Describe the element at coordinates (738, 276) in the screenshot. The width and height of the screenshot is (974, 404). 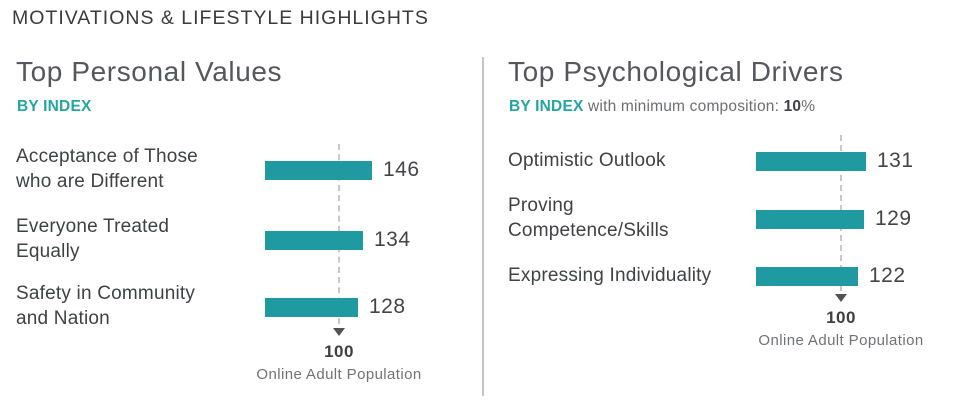
I see `bar-row: Expressing Individuality 122` at that location.